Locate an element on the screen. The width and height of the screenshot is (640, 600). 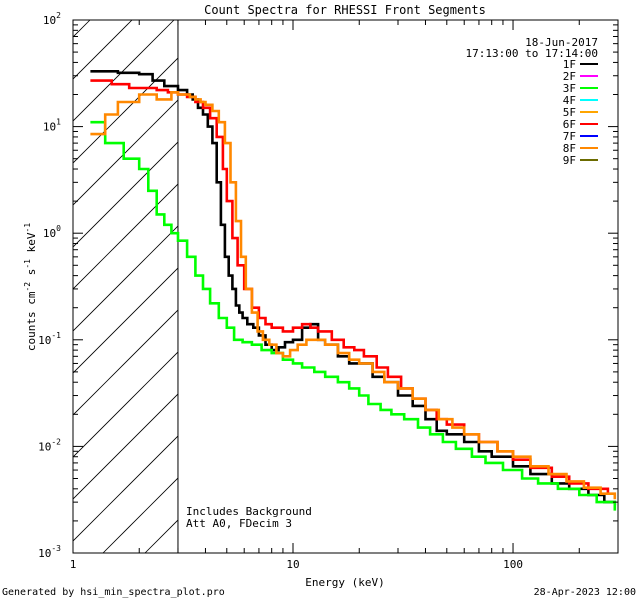
y-axis-label-sup2: -1 is located at coordinates (27, 264).